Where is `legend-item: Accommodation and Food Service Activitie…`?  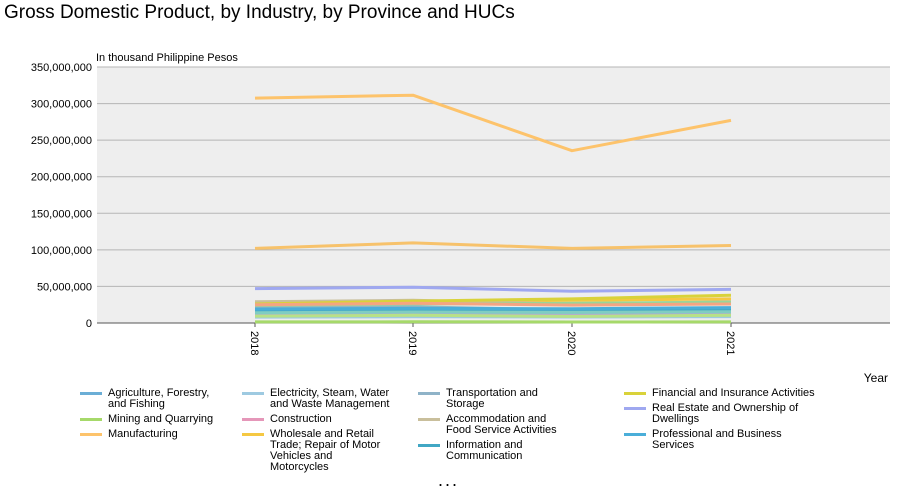
legend-item: Accommodation and Food Service Activitie… is located at coordinates (491, 425).